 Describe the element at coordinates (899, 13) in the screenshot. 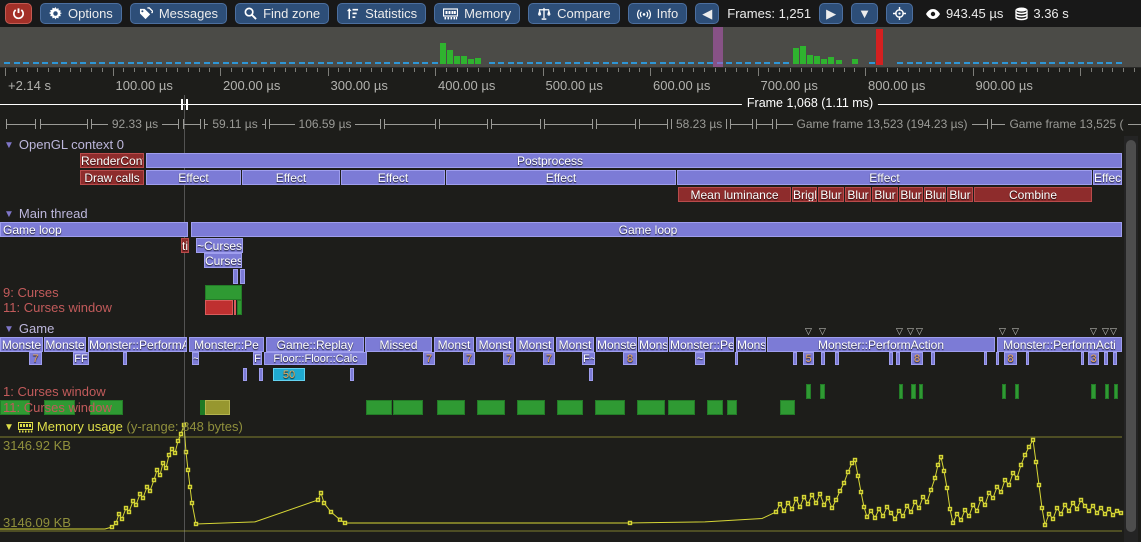

I see `goto-frame-button` at that location.